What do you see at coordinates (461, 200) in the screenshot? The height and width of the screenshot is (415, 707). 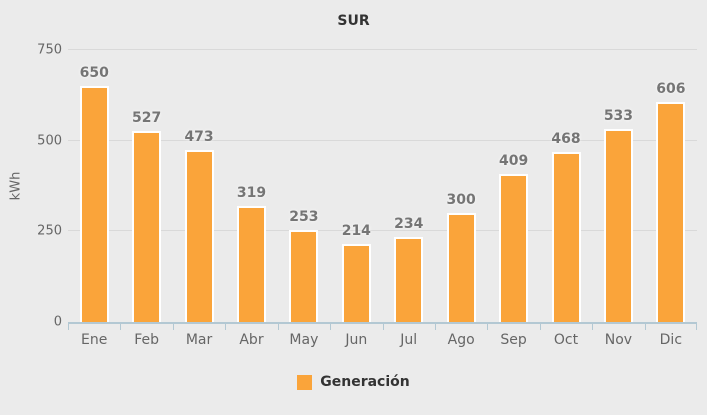 I see `value-label: 300` at bounding box center [461, 200].